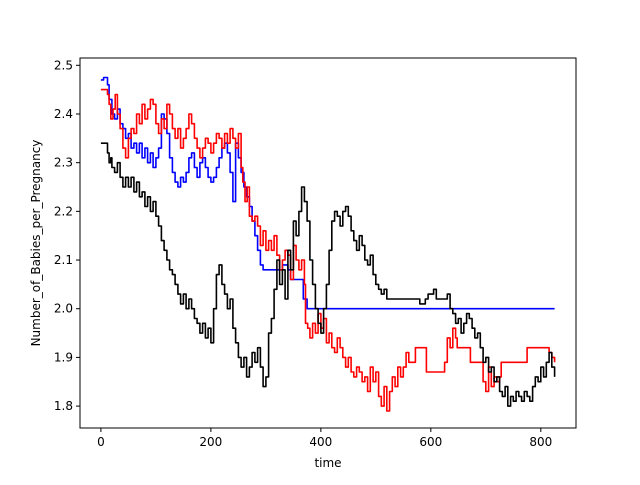 The image size is (640, 485). Describe the element at coordinates (63, 309) in the screenshot. I see `y-tick-label: 2.0` at that location.